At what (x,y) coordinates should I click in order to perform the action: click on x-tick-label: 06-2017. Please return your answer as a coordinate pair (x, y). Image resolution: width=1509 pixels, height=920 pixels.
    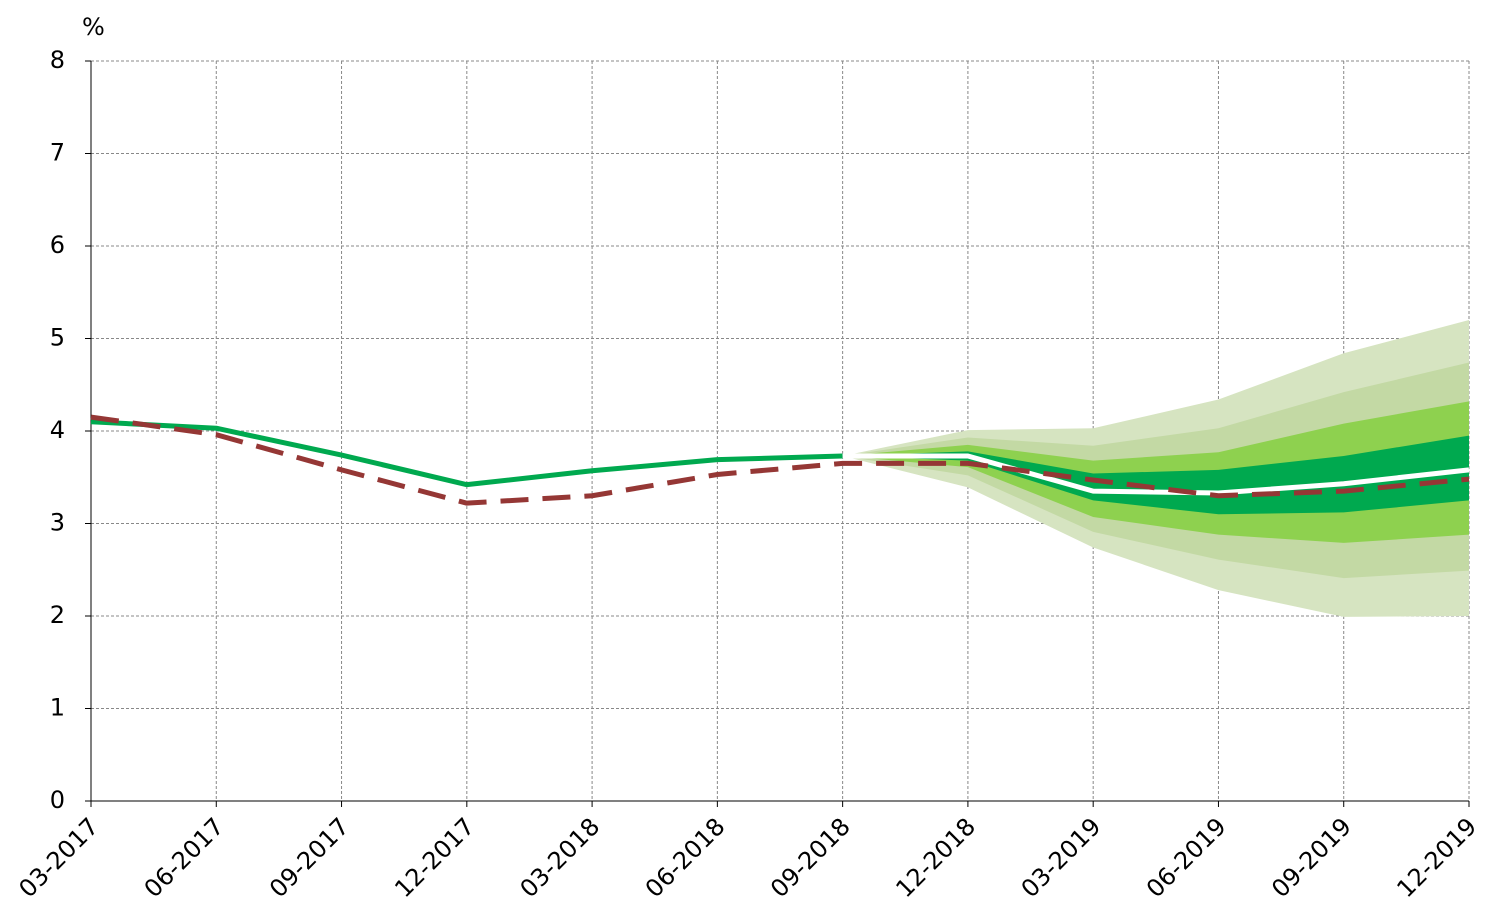
    Looking at the image, I should click on (184, 857).